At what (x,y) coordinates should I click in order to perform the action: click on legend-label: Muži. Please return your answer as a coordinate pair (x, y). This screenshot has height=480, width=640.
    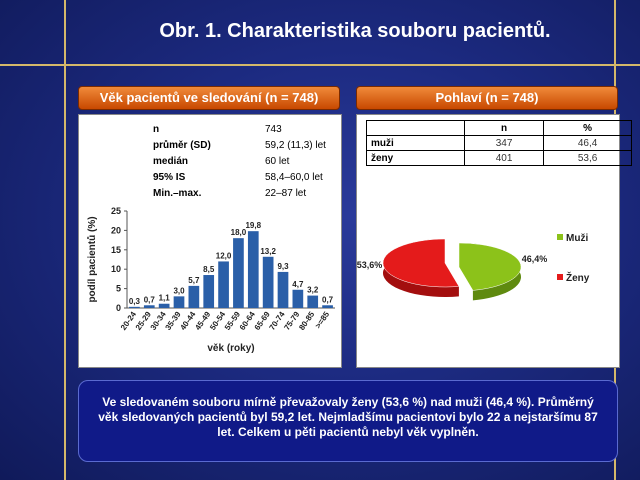
    Looking at the image, I should click on (577, 238).